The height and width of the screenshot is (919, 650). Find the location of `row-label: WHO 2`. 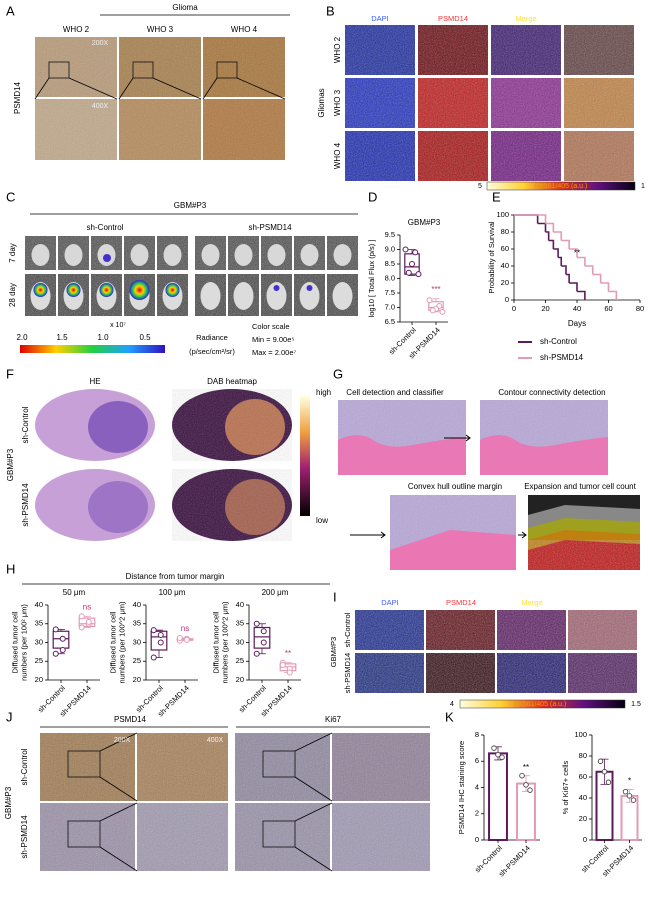

row-label: WHO 2 is located at coordinates (337, 49).